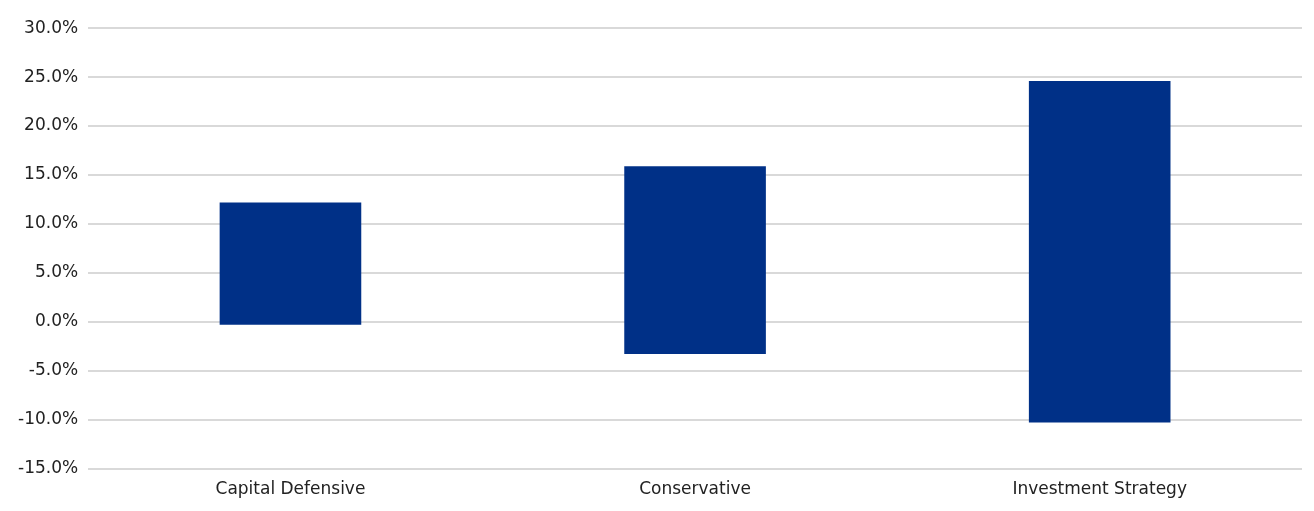 The height and width of the screenshot is (511, 1314). What do you see at coordinates (51, 222) in the screenshot?
I see `y-tick-label: 10.0%` at bounding box center [51, 222].